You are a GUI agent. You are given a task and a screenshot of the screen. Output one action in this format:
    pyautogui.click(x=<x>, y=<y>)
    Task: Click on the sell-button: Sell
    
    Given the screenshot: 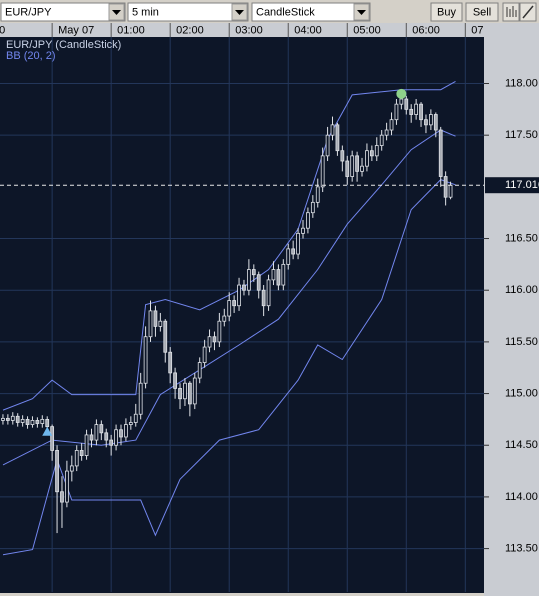 What is the action you would take?
    pyautogui.click(x=482, y=12)
    